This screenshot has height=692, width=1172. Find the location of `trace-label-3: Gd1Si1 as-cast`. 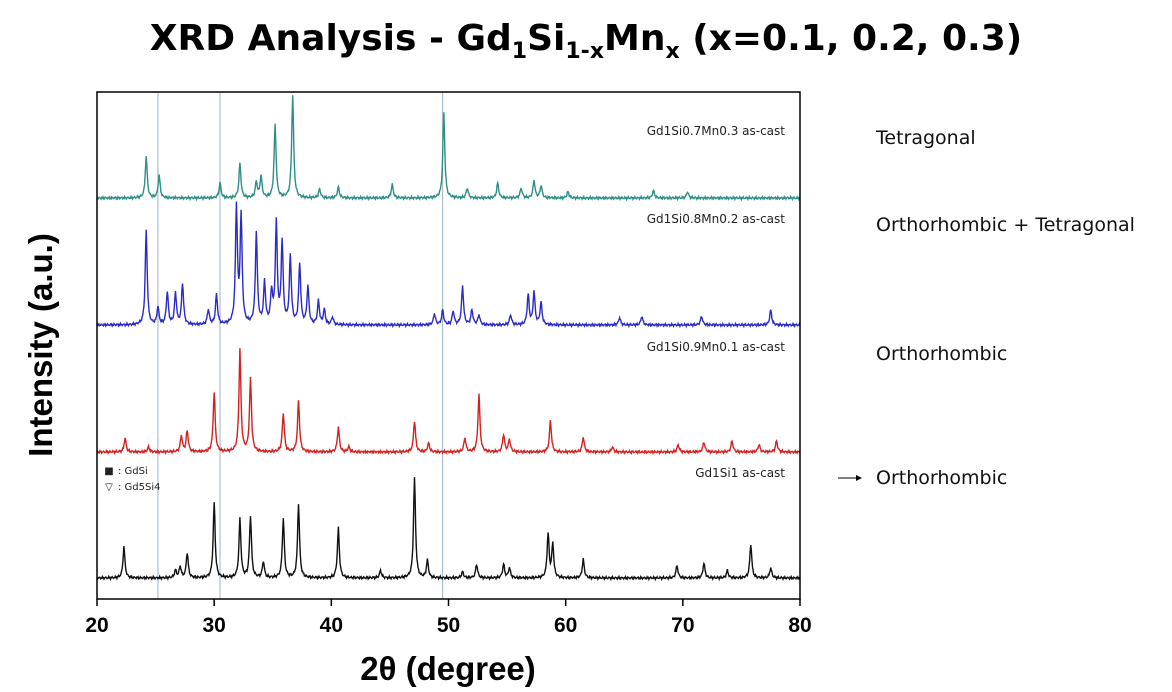

trace-label-3: Gd1Si1 as-cast is located at coordinates (740, 473).